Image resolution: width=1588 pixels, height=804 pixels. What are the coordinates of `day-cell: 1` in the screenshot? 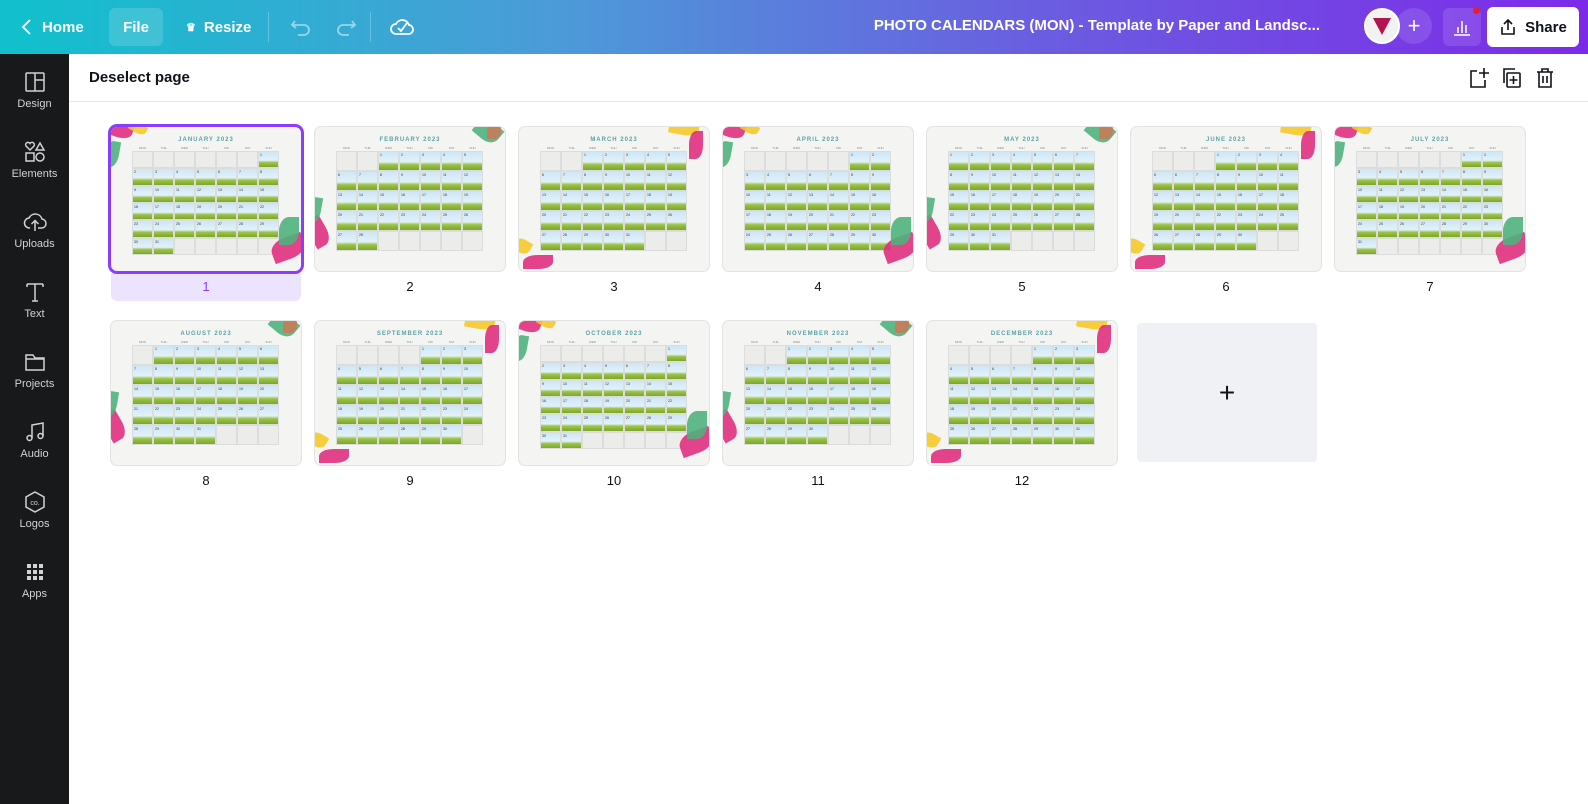 It's located at (268, 160).